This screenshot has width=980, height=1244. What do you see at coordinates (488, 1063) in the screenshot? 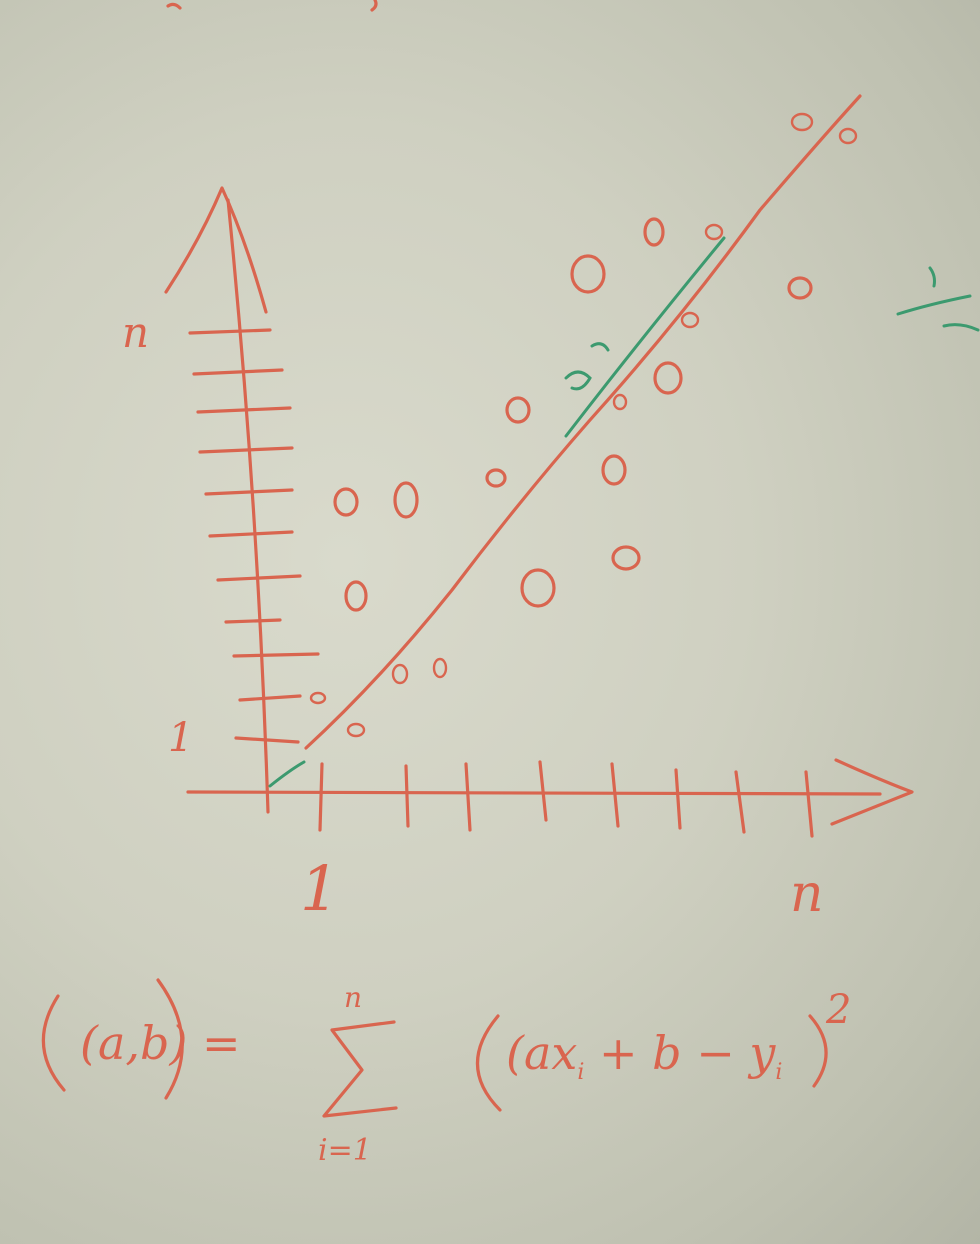
I see `term-left-paren` at bounding box center [488, 1063].